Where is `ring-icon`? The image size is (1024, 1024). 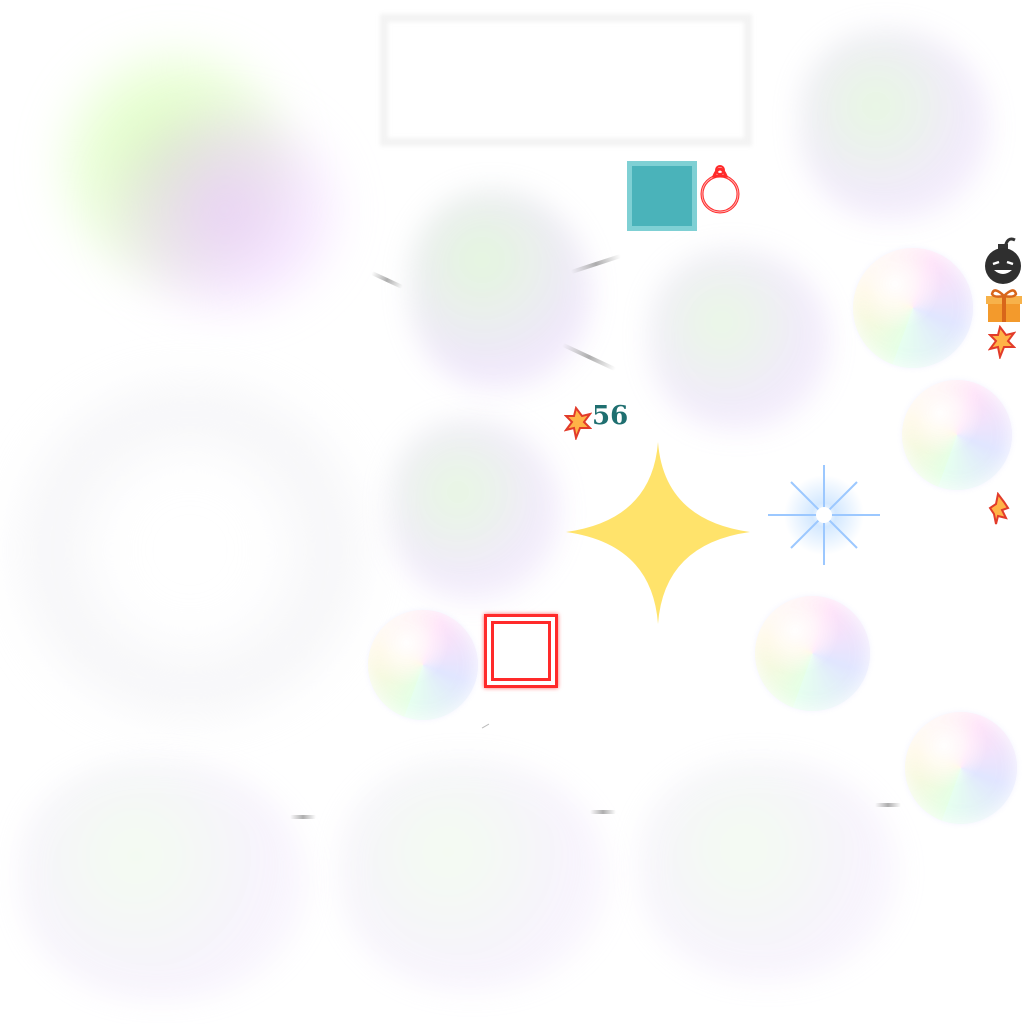
ring-icon is located at coordinates (721, 189).